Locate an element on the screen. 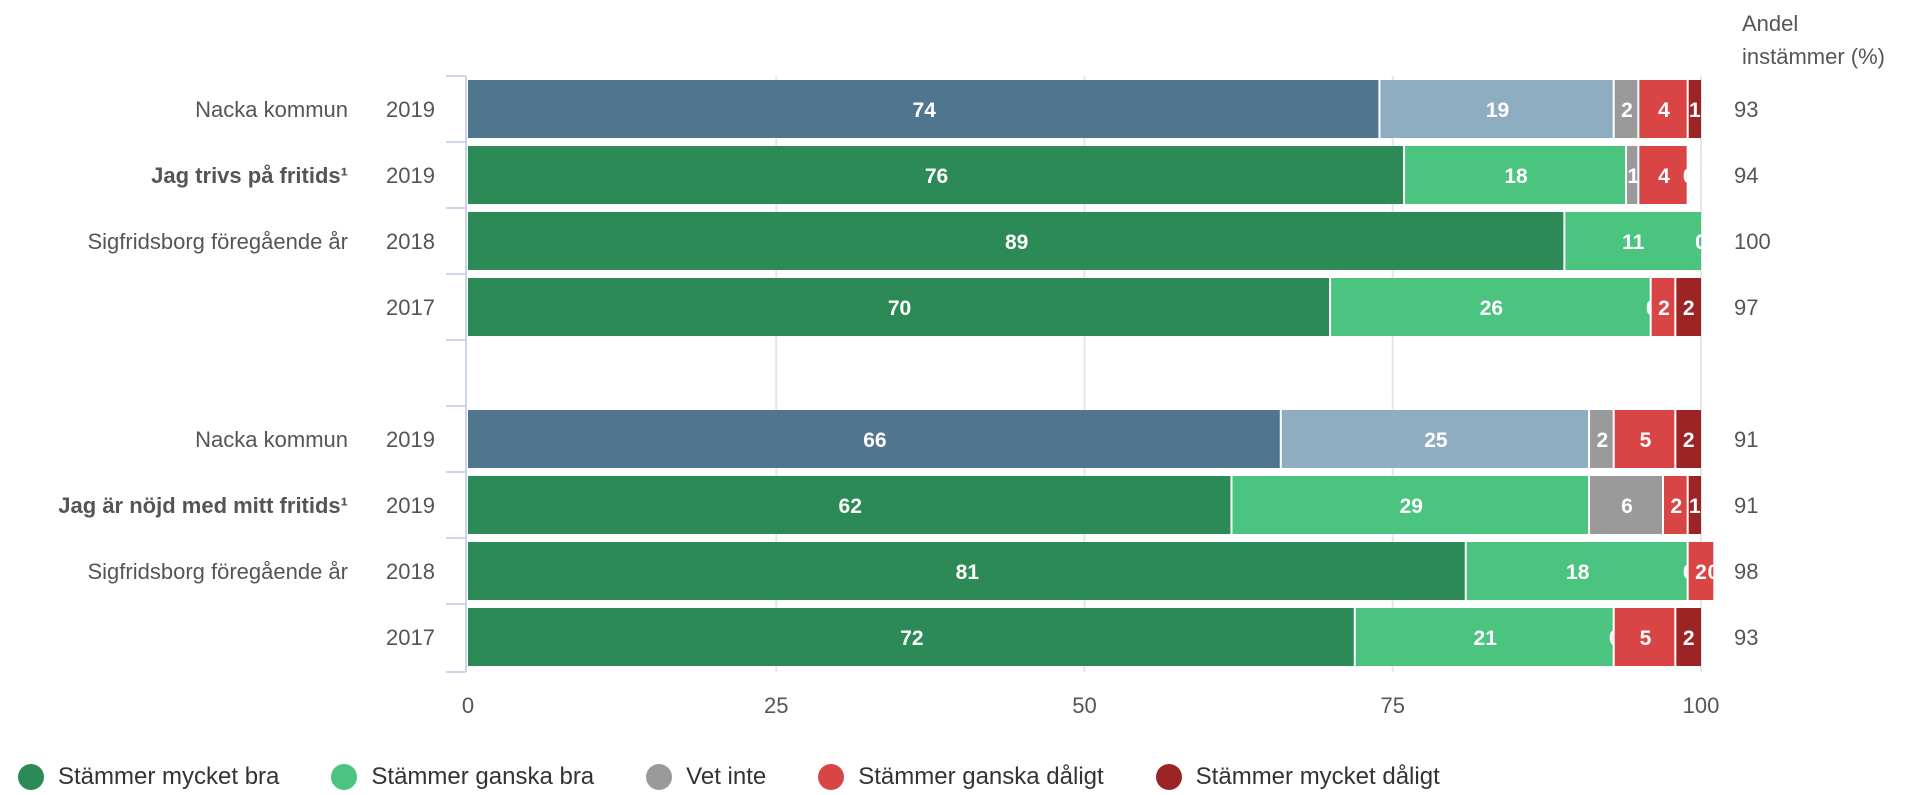 The height and width of the screenshot is (795, 1929). bar-value-label: 72 is located at coordinates (911, 638).